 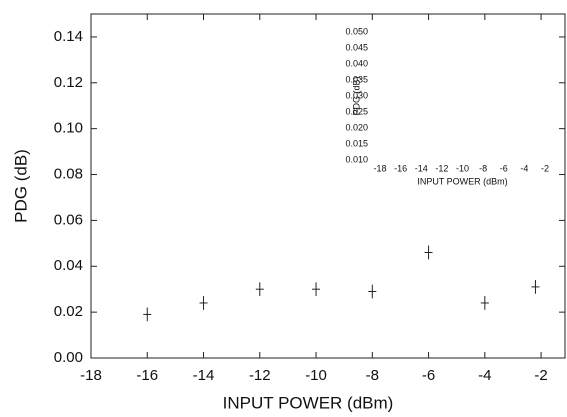 I want to click on y-tick-label: 0.04, so click(x=68, y=265).